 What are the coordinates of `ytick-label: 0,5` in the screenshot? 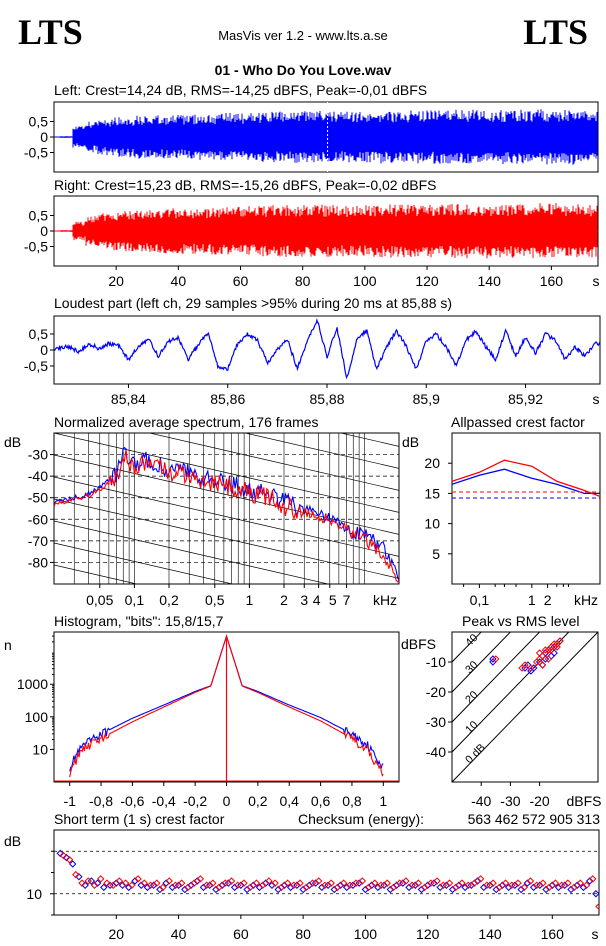 It's located at (39, 216).